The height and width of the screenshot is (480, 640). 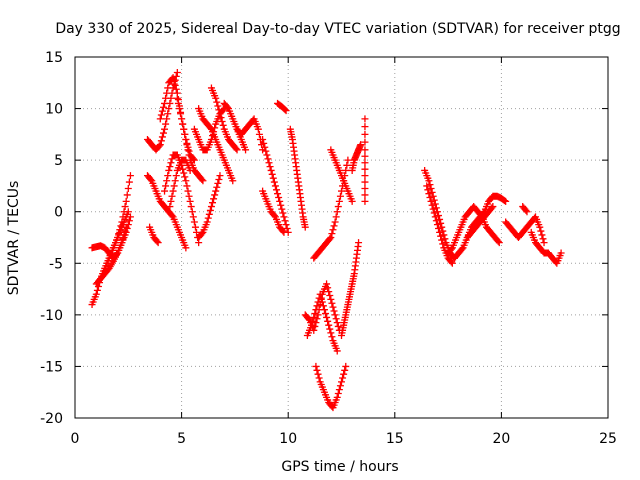 What do you see at coordinates (608, 439) in the screenshot?
I see `x-tick-label: 25` at bounding box center [608, 439].